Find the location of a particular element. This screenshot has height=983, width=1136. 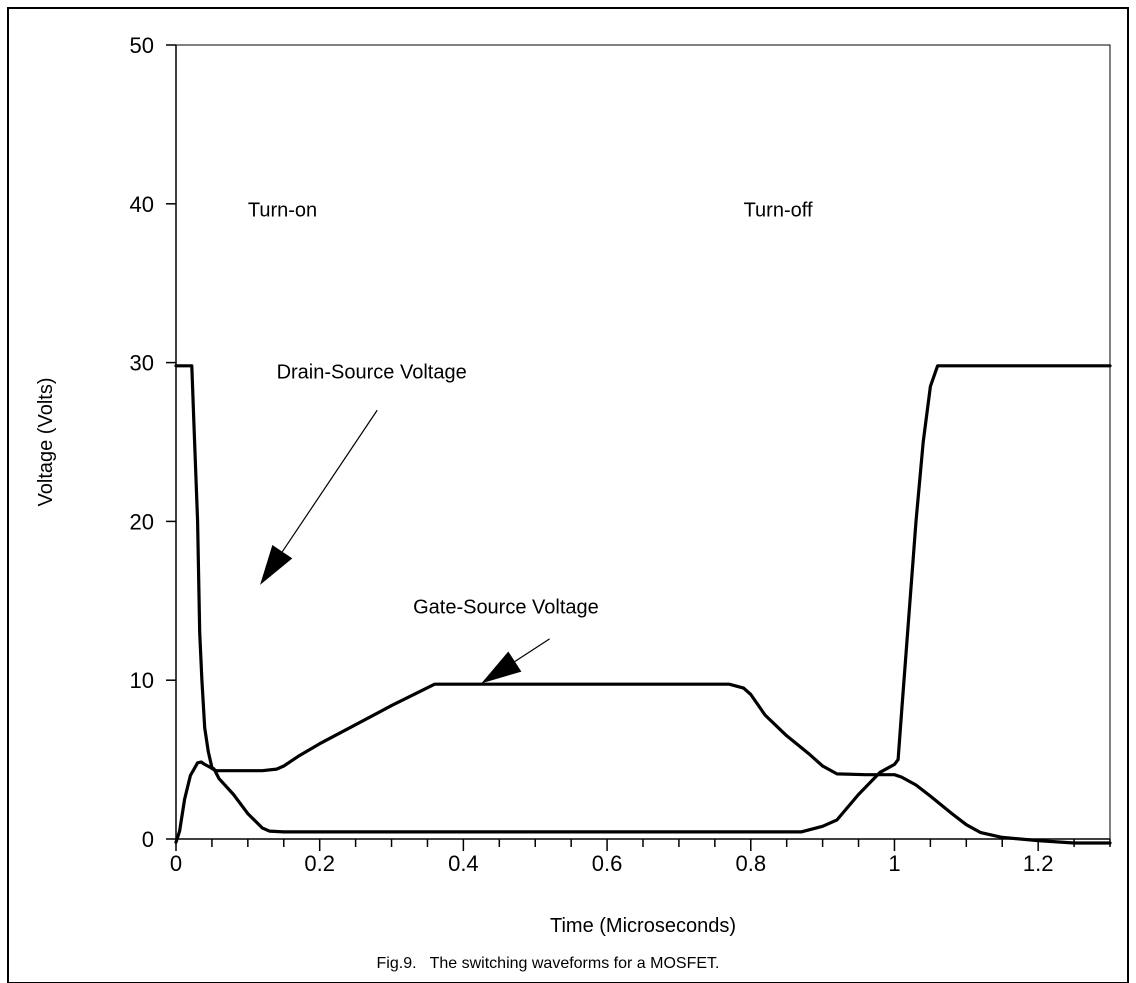

x-tick-label: 0.8 is located at coordinates (750, 863).